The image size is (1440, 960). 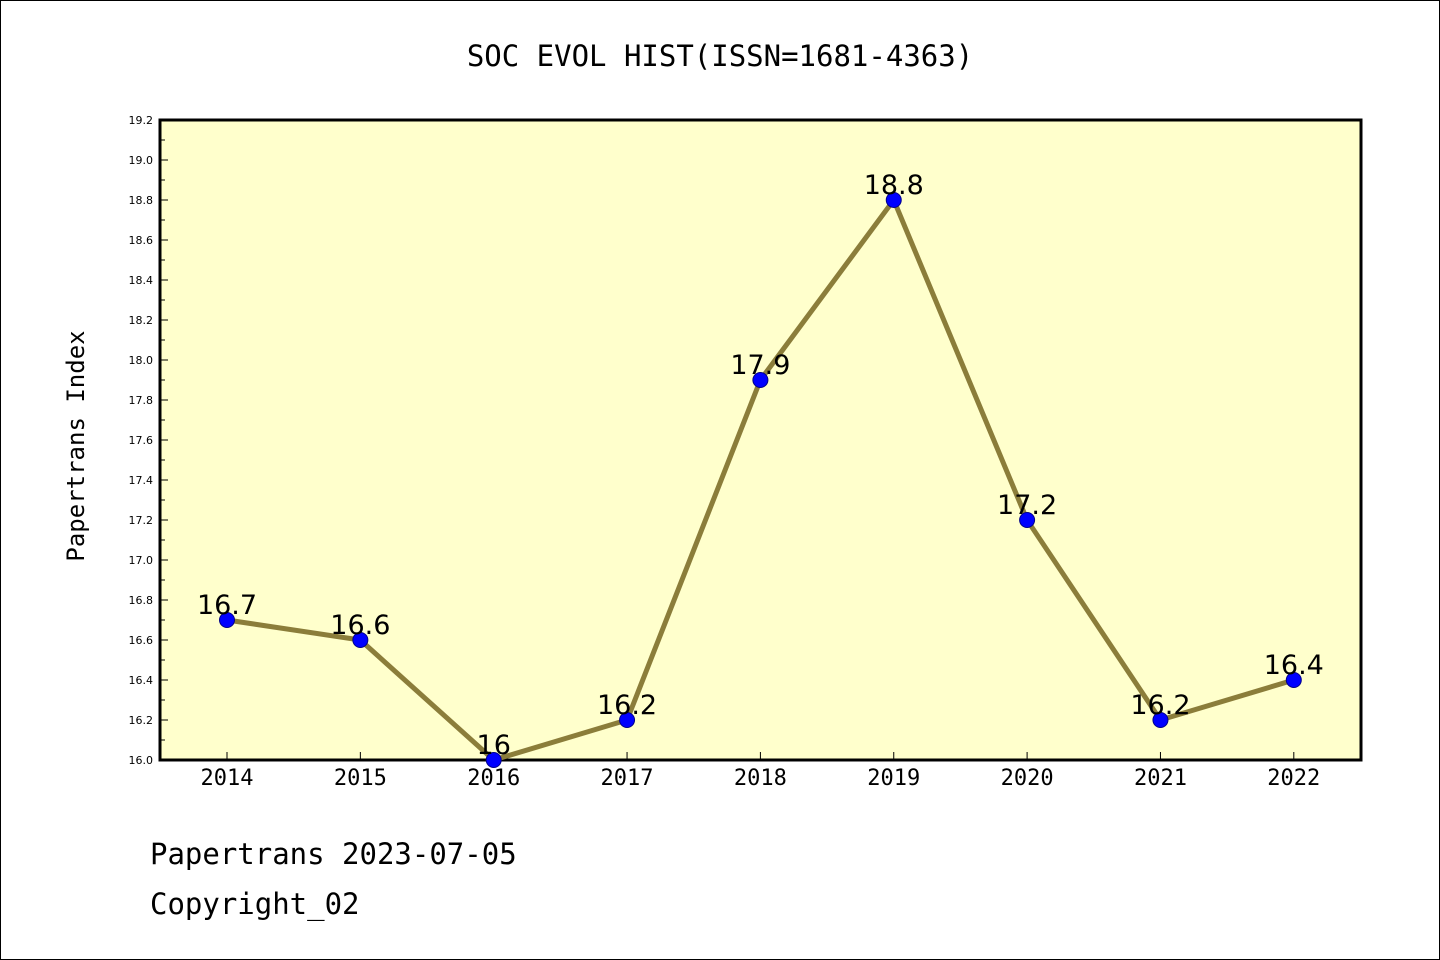 What do you see at coordinates (141, 120) in the screenshot?
I see `y-tick-label: 19.2` at bounding box center [141, 120].